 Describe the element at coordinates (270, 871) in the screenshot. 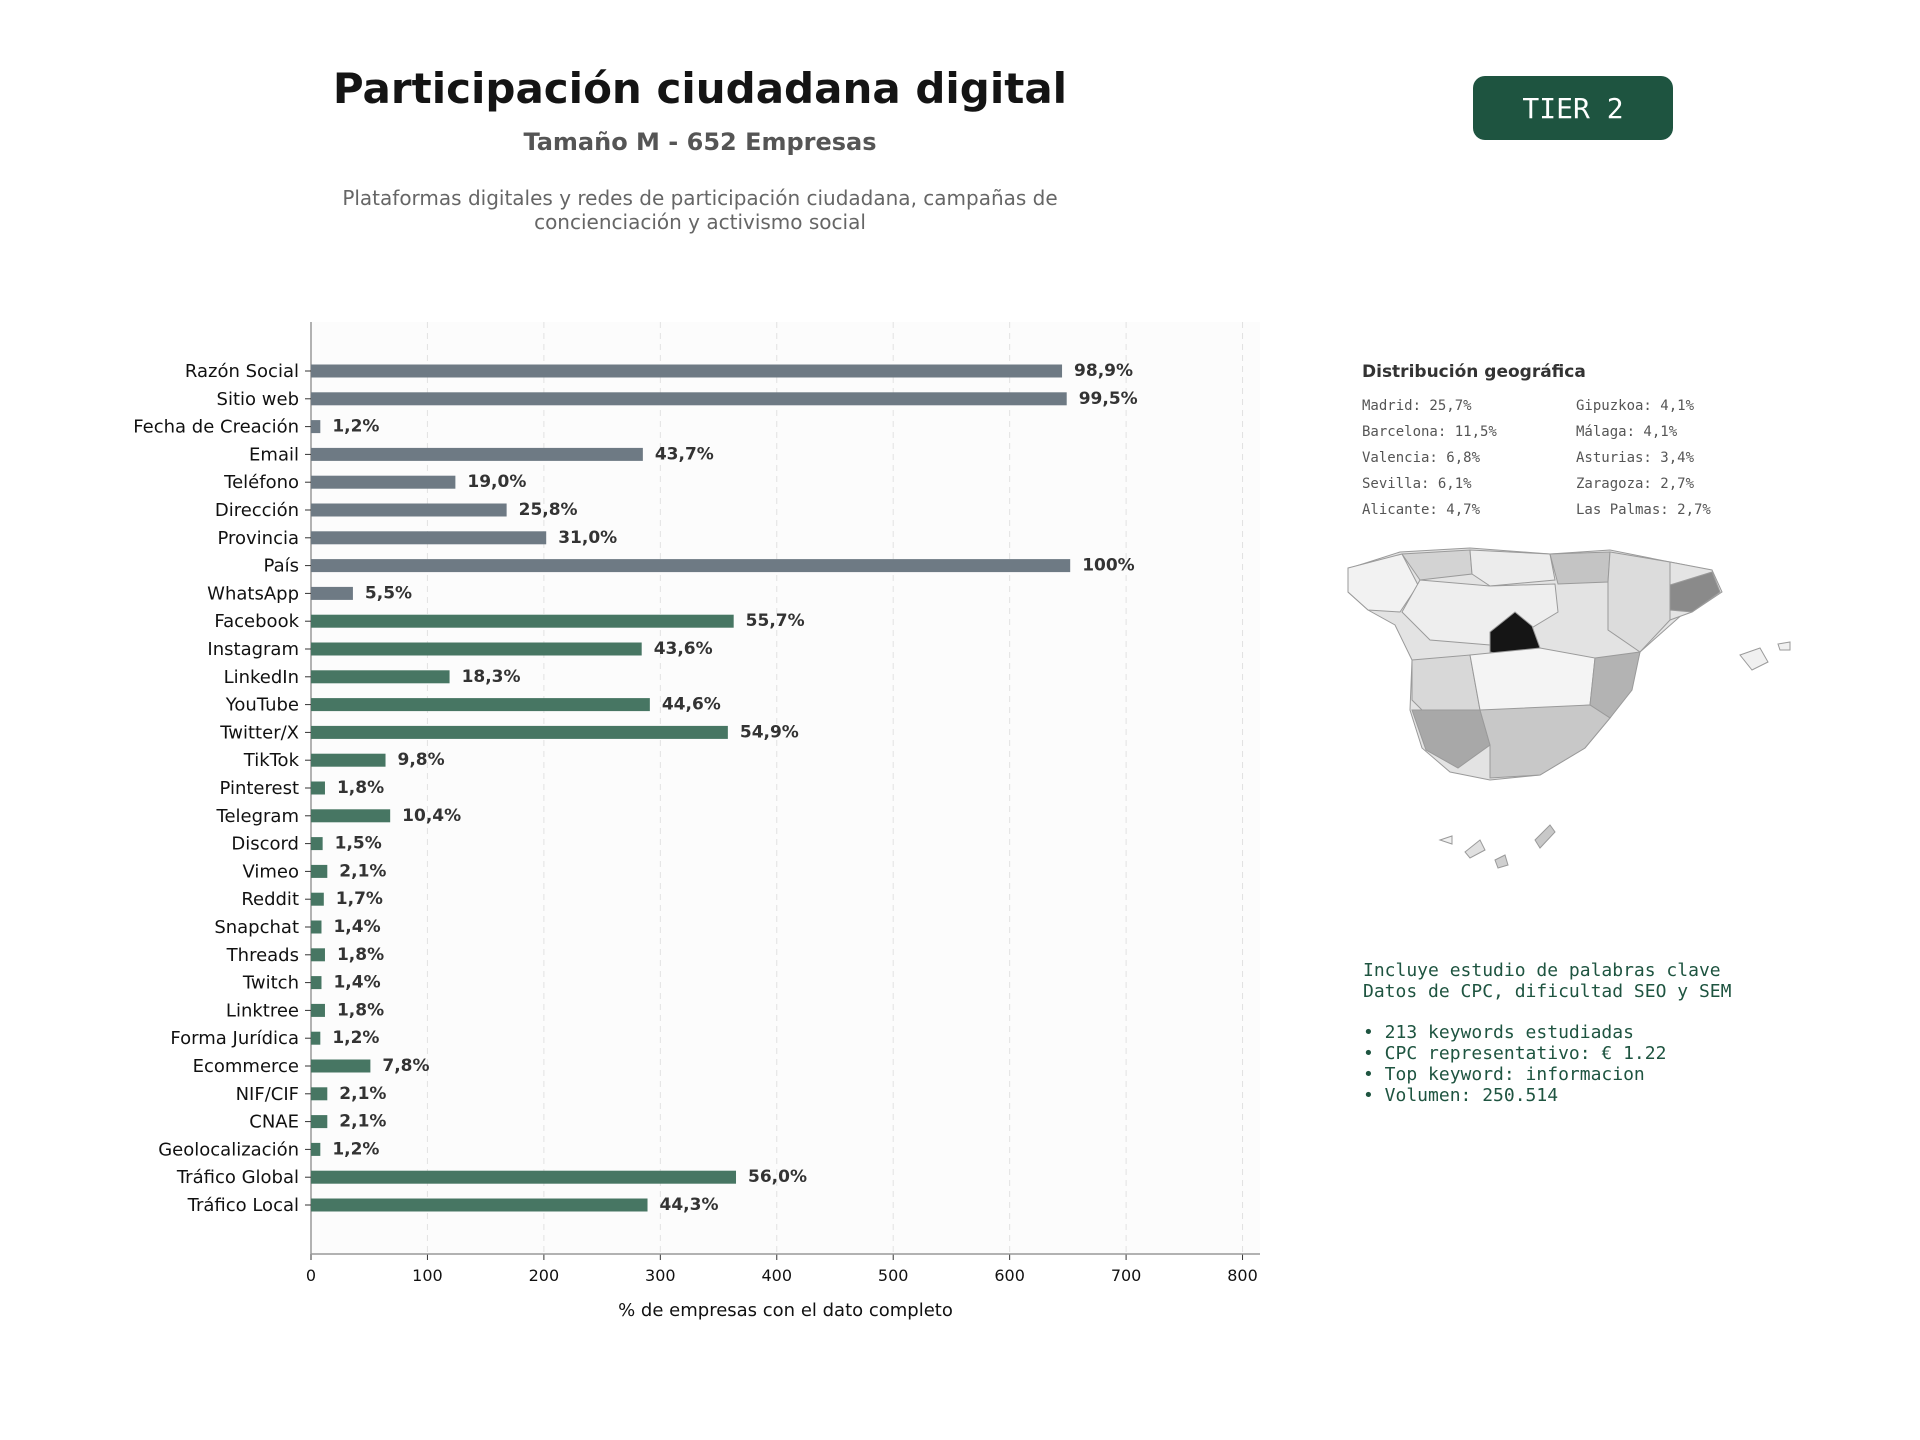

I see `category-label: Vimeo` at that location.